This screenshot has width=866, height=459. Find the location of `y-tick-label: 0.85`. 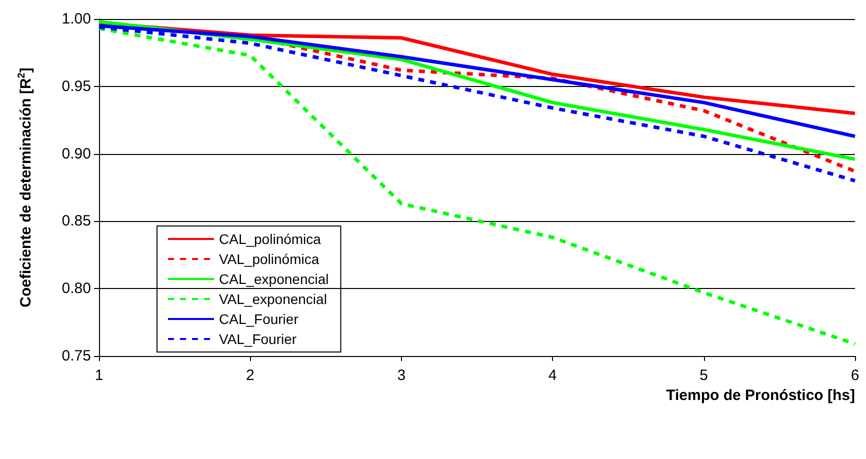

y-tick-label: 0.85 is located at coordinates (76, 221).